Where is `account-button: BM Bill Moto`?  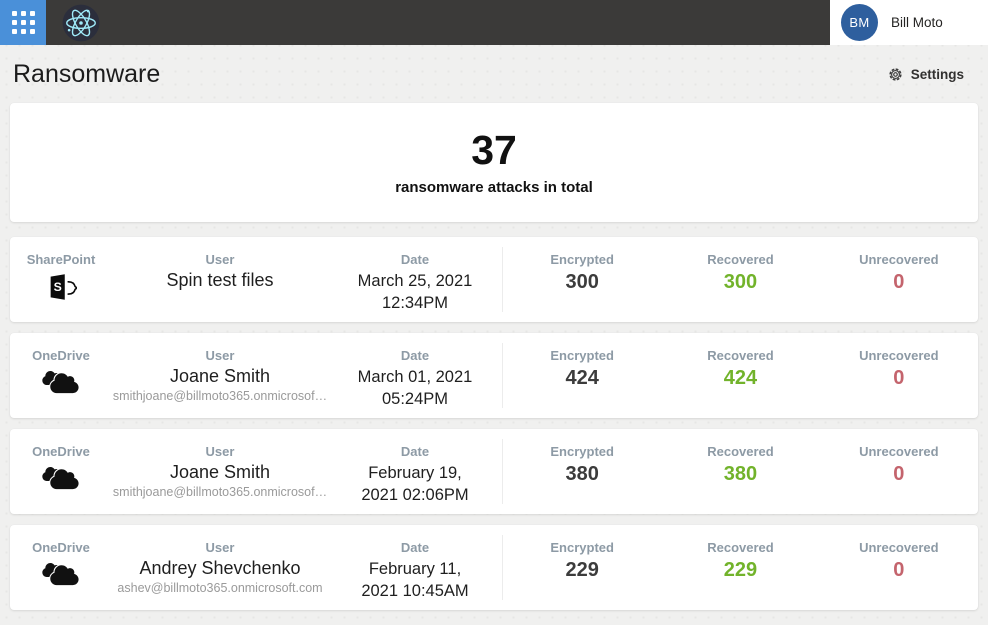
account-button: BM Bill Moto is located at coordinates (909, 22).